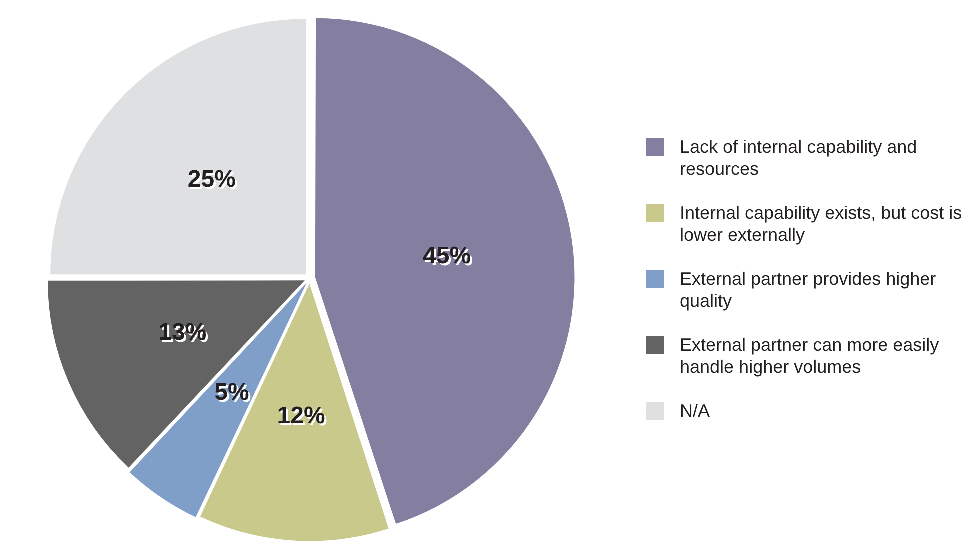 Image resolution: width=971 pixels, height=557 pixels. What do you see at coordinates (449, 258) in the screenshot?
I see `data-label: 45%` at bounding box center [449, 258].